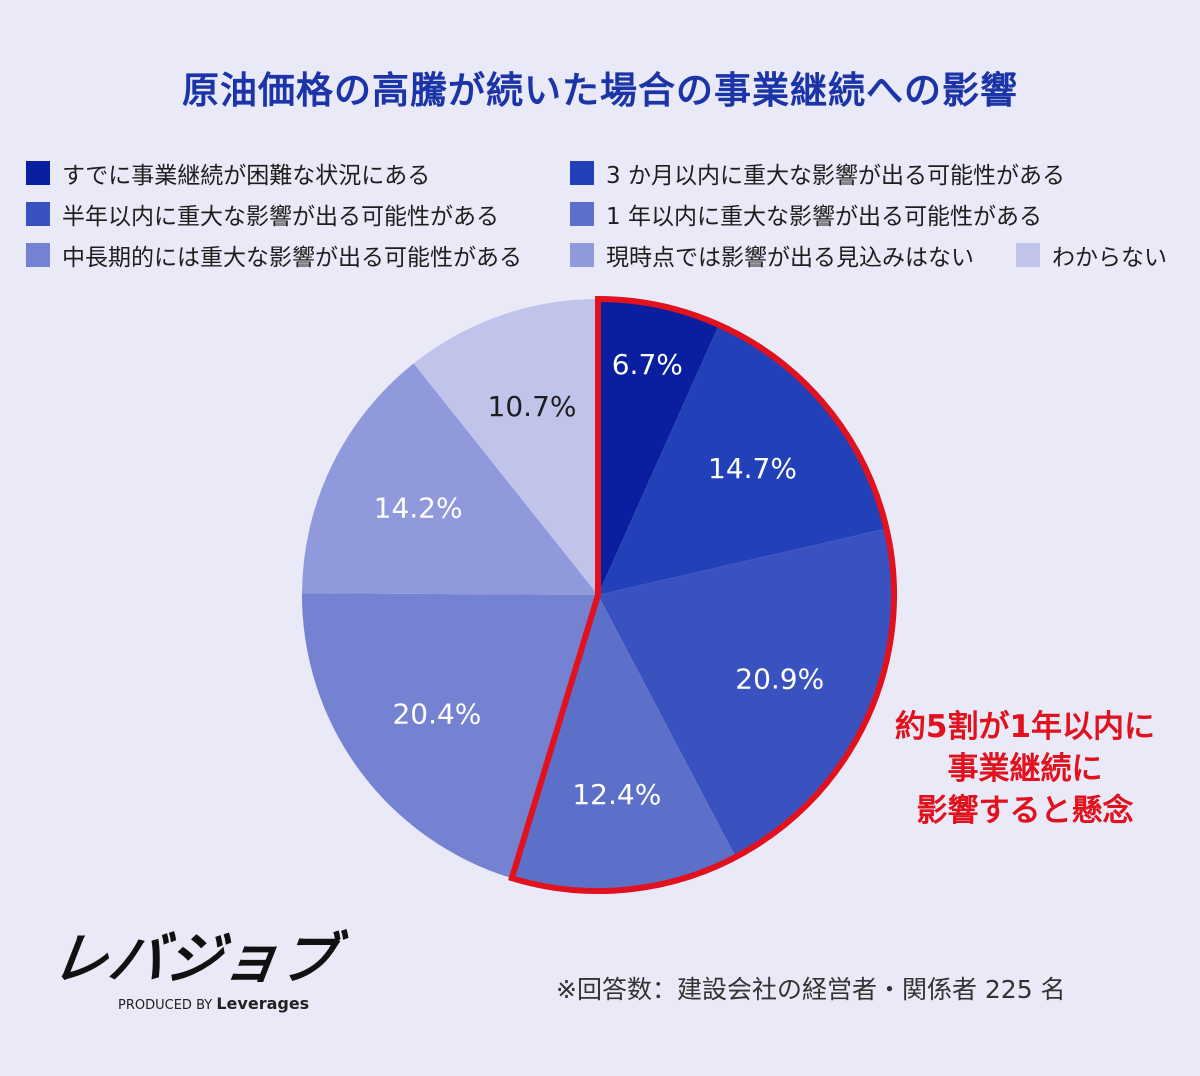  What do you see at coordinates (1025, 727) in the screenshot?
I see `callout-line: 約5割が1年以内に` at bounding box center [1025, 727].